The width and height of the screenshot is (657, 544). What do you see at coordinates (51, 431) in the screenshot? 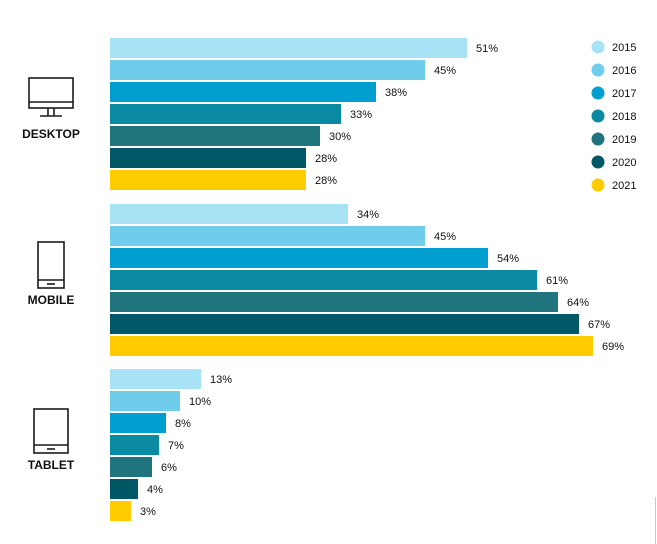
I see `tablet-icon` at bounding box center [51, 431].